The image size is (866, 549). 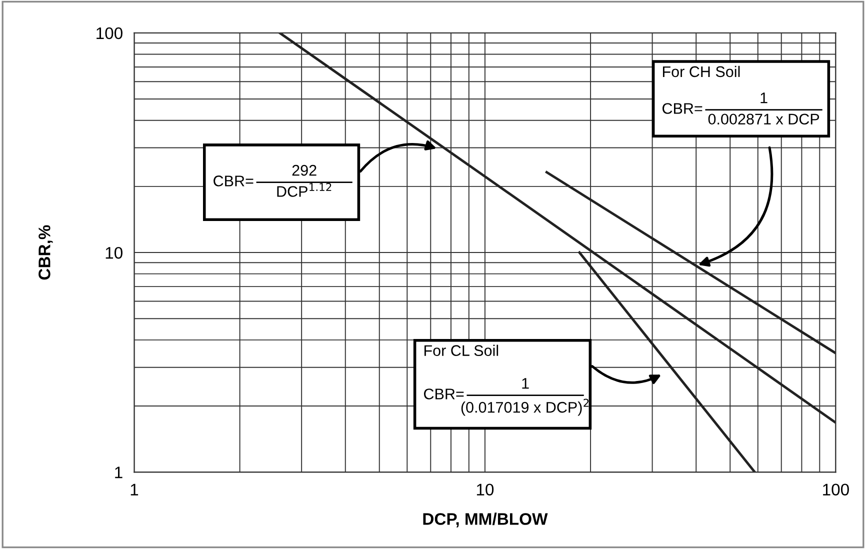 I want to click on annotation: For CH Soil, so click(x=701, y=72).